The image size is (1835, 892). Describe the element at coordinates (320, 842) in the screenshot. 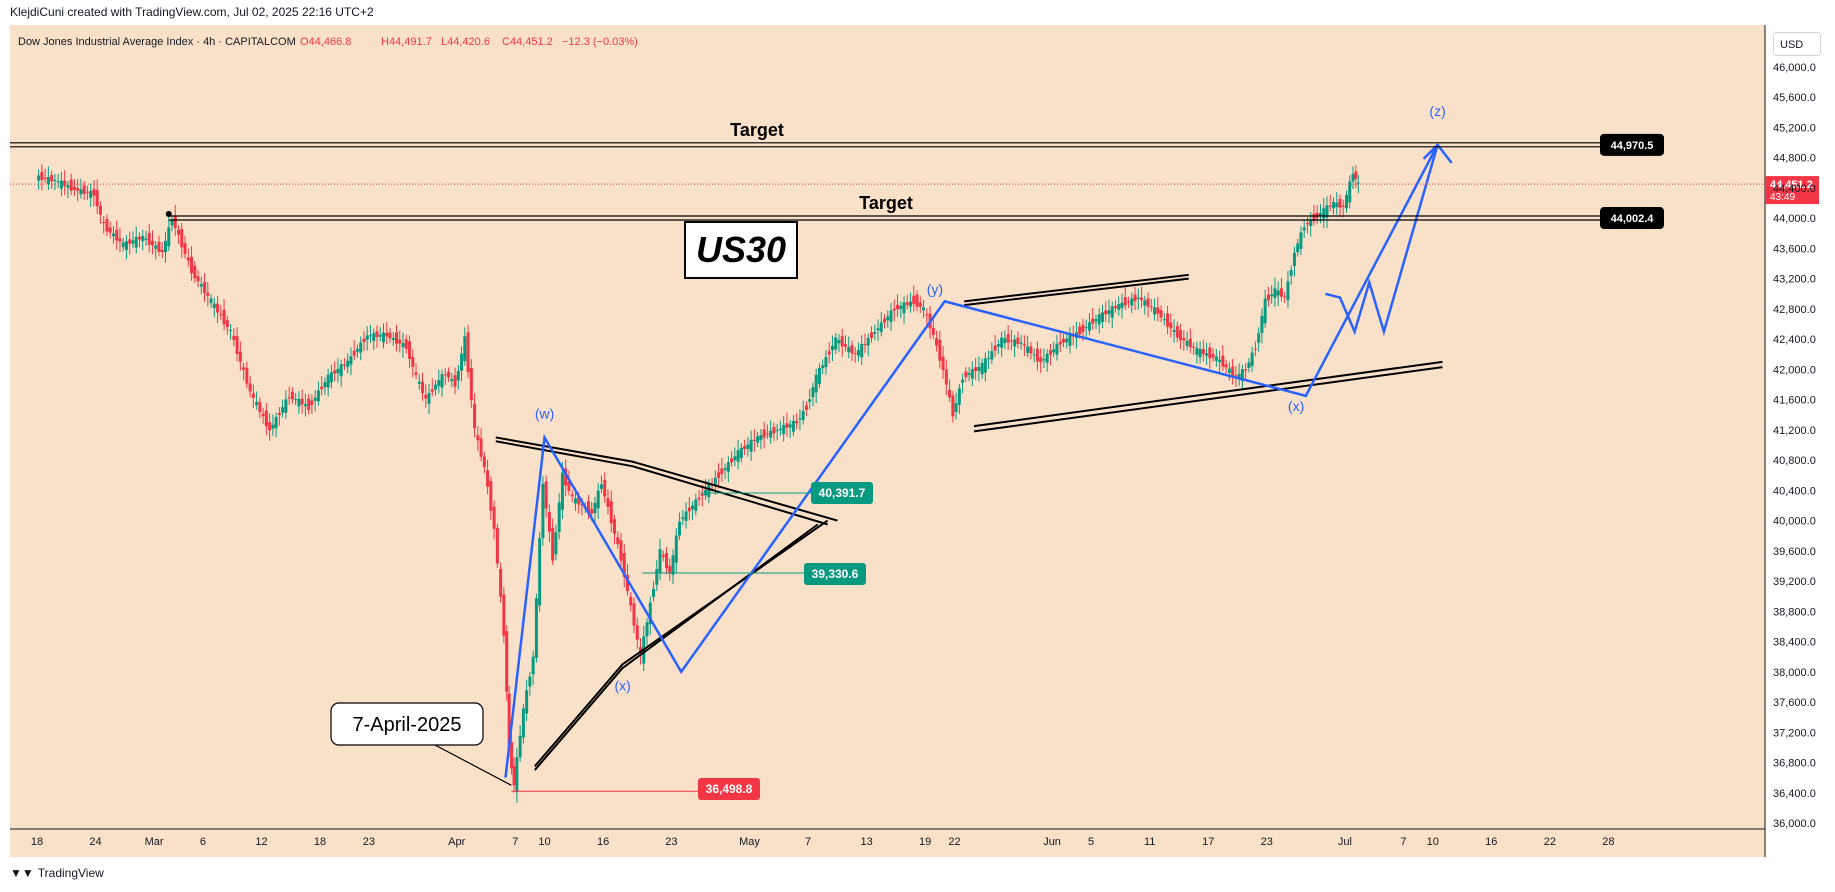

I see `x-tick-label: 18` at that location.